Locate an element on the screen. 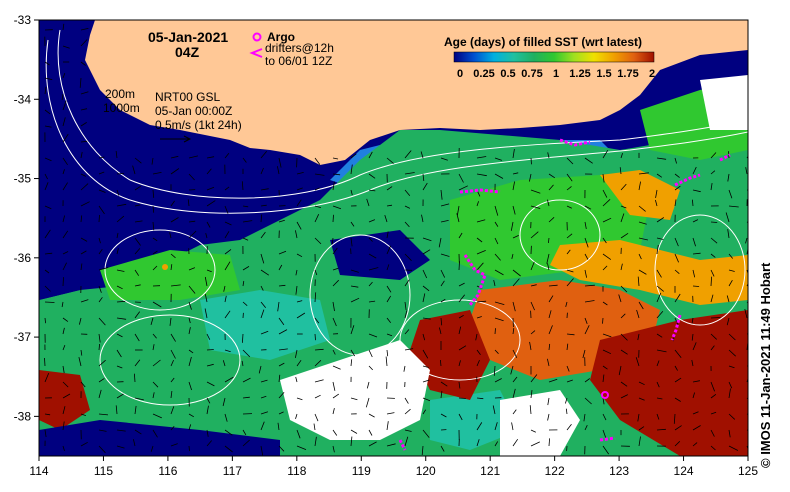 The image size is (790, 492). drifters-label: drifters@12h is located at coordinates (299, 48).